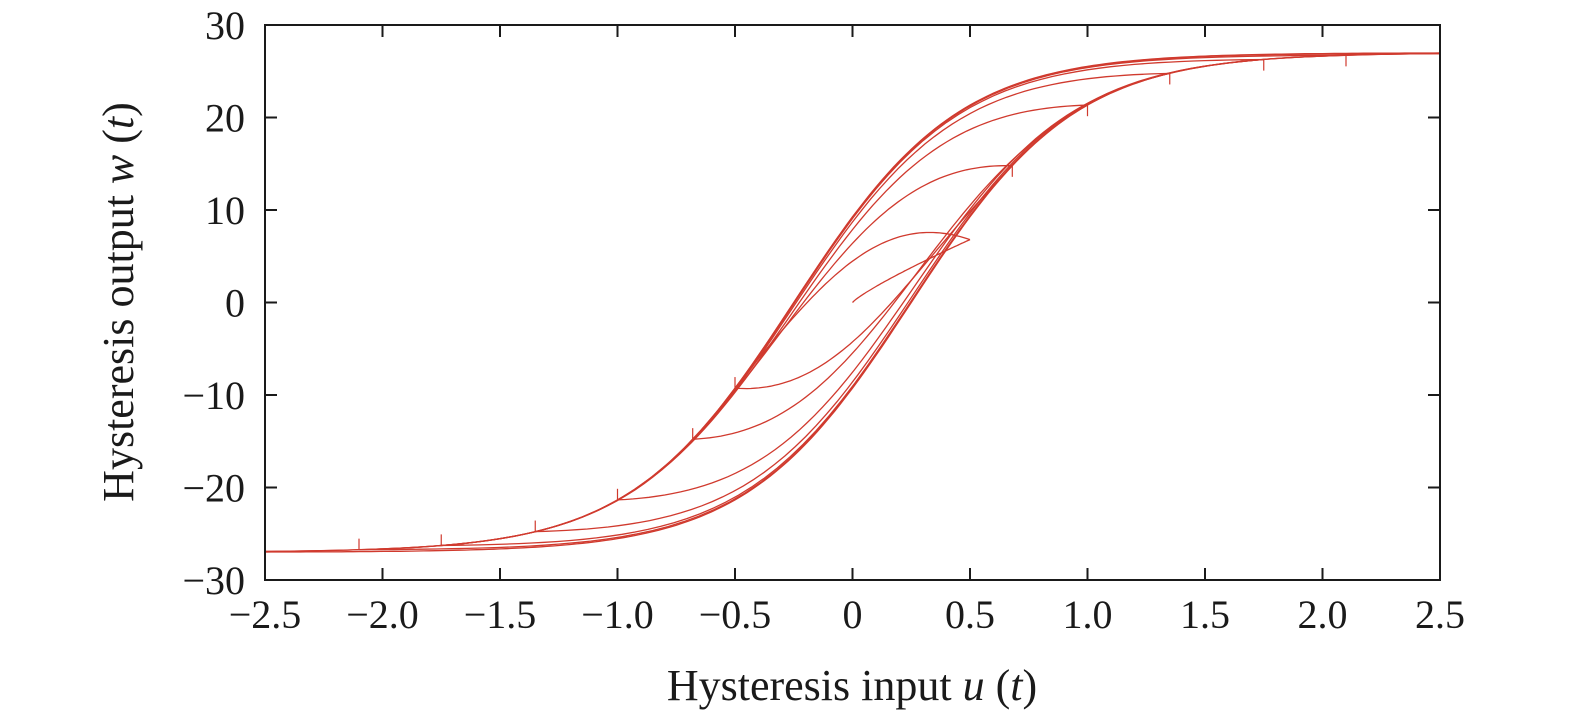  Describe the element at coordinates (213, 580) in the screenshot. I see `y-tick-label: −30` at that location.